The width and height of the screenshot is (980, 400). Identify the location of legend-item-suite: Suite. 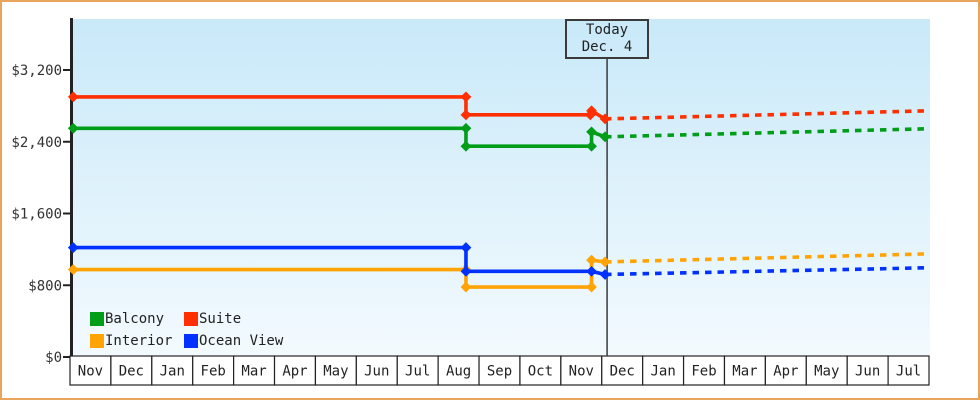
(233, 319).